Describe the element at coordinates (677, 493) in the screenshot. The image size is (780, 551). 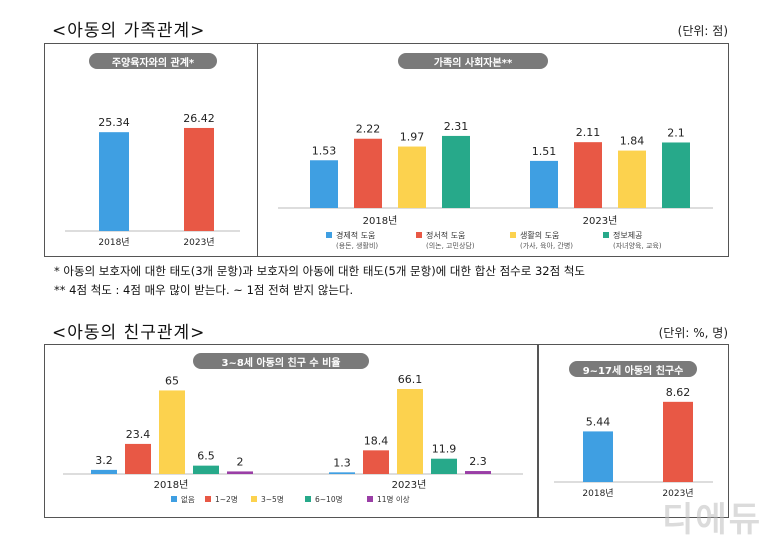
I see `count-category-label-1: 2023년` at that location.